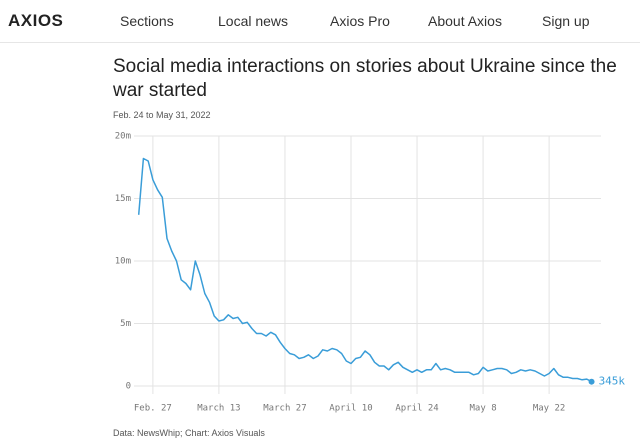  What do you see at coordinates (350, 409) in the screenshot?
I see `x-tick-label: April 10` at bounding box center [350, 409].